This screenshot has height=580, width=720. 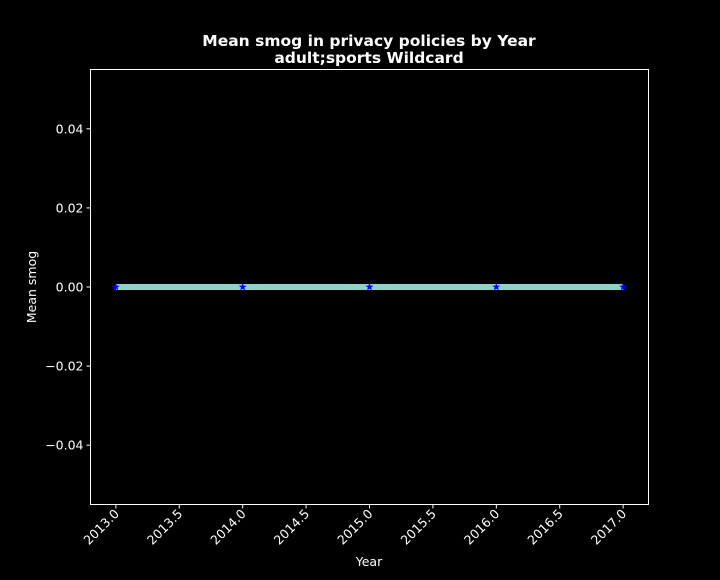 What do you see at coordinates (418, 527) in the screenshot?
I see `x-tick-label: 2015.5` at bounding box center [418, 527].